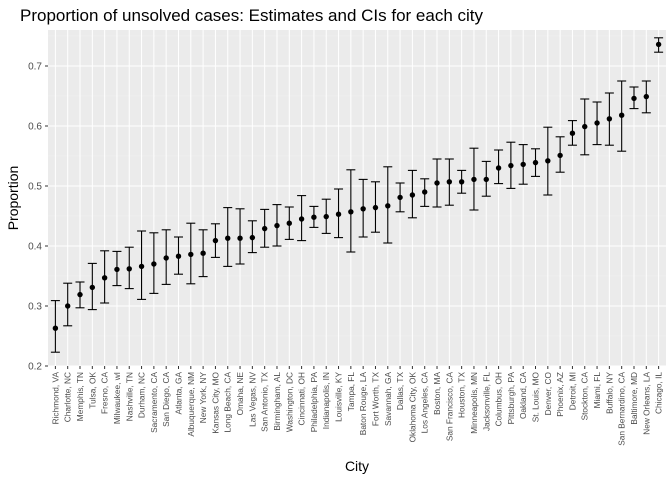 The width and height of the screenshot is (672, 485). What do you see at coordinates (35, 127) in the screenshot?
I see `y-tick-label: 0.6` at bounding box center [35, 127].